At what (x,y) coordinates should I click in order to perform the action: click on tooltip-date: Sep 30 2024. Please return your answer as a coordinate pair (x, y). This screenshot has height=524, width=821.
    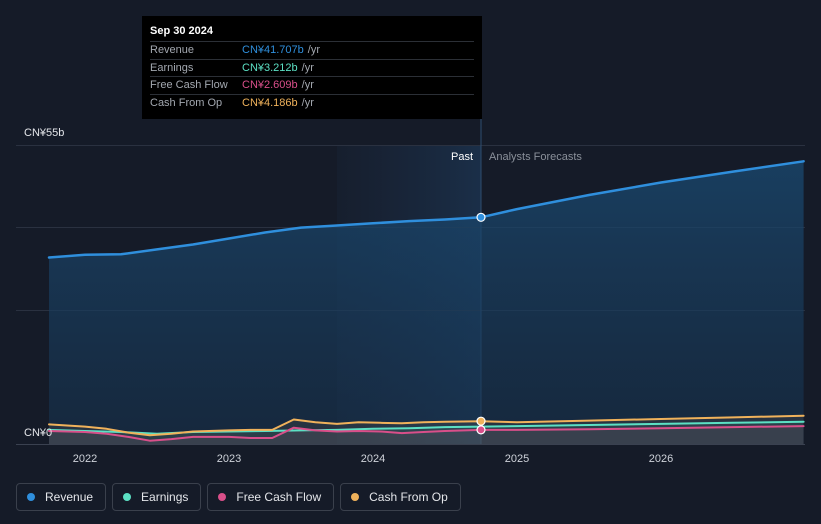
    Looking at the image, I should click on (181, 31).